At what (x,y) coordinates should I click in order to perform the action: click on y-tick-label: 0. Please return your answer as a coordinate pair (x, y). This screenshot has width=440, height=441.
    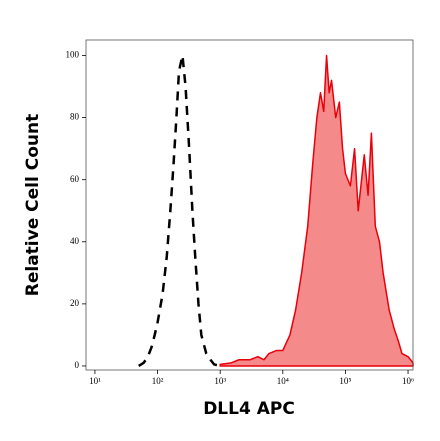
    Looking at the image, I should click on (77, 365).